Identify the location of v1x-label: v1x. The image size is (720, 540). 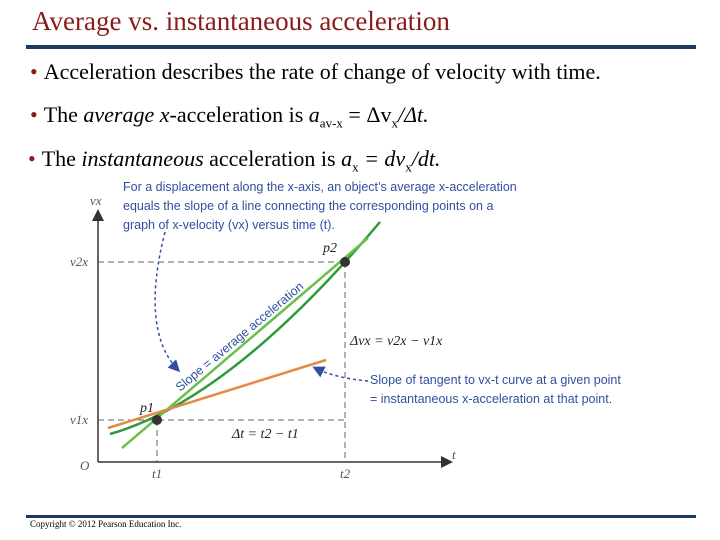
(79, 419).